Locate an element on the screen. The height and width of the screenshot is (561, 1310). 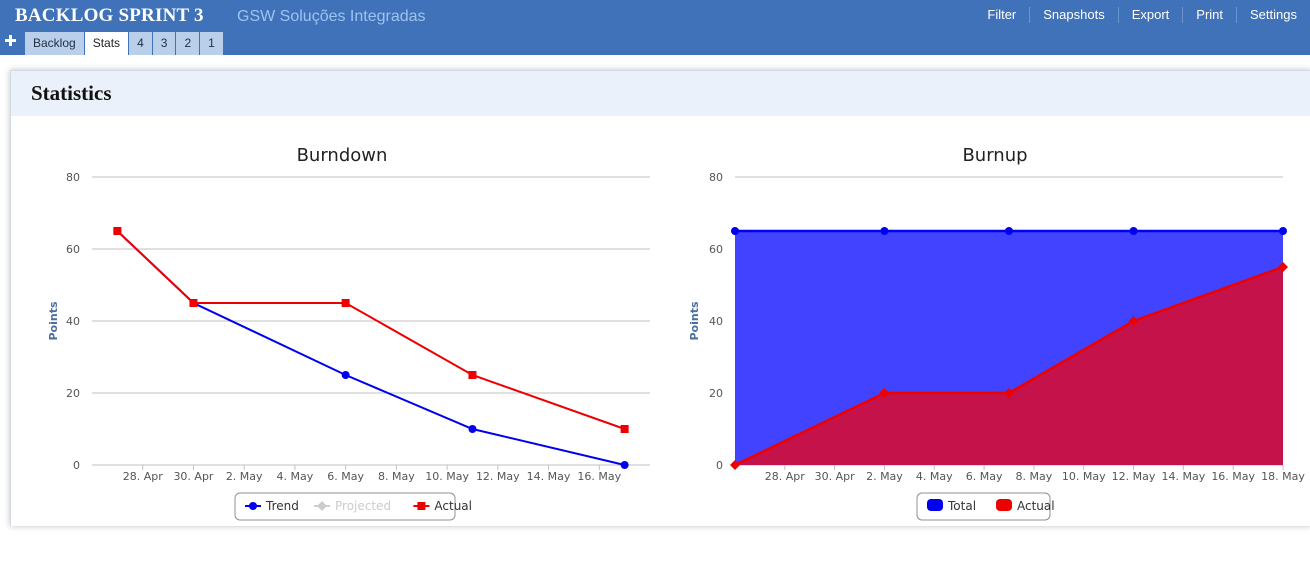
tab-sprint-4: 4 is located at coordinates (140, 43).